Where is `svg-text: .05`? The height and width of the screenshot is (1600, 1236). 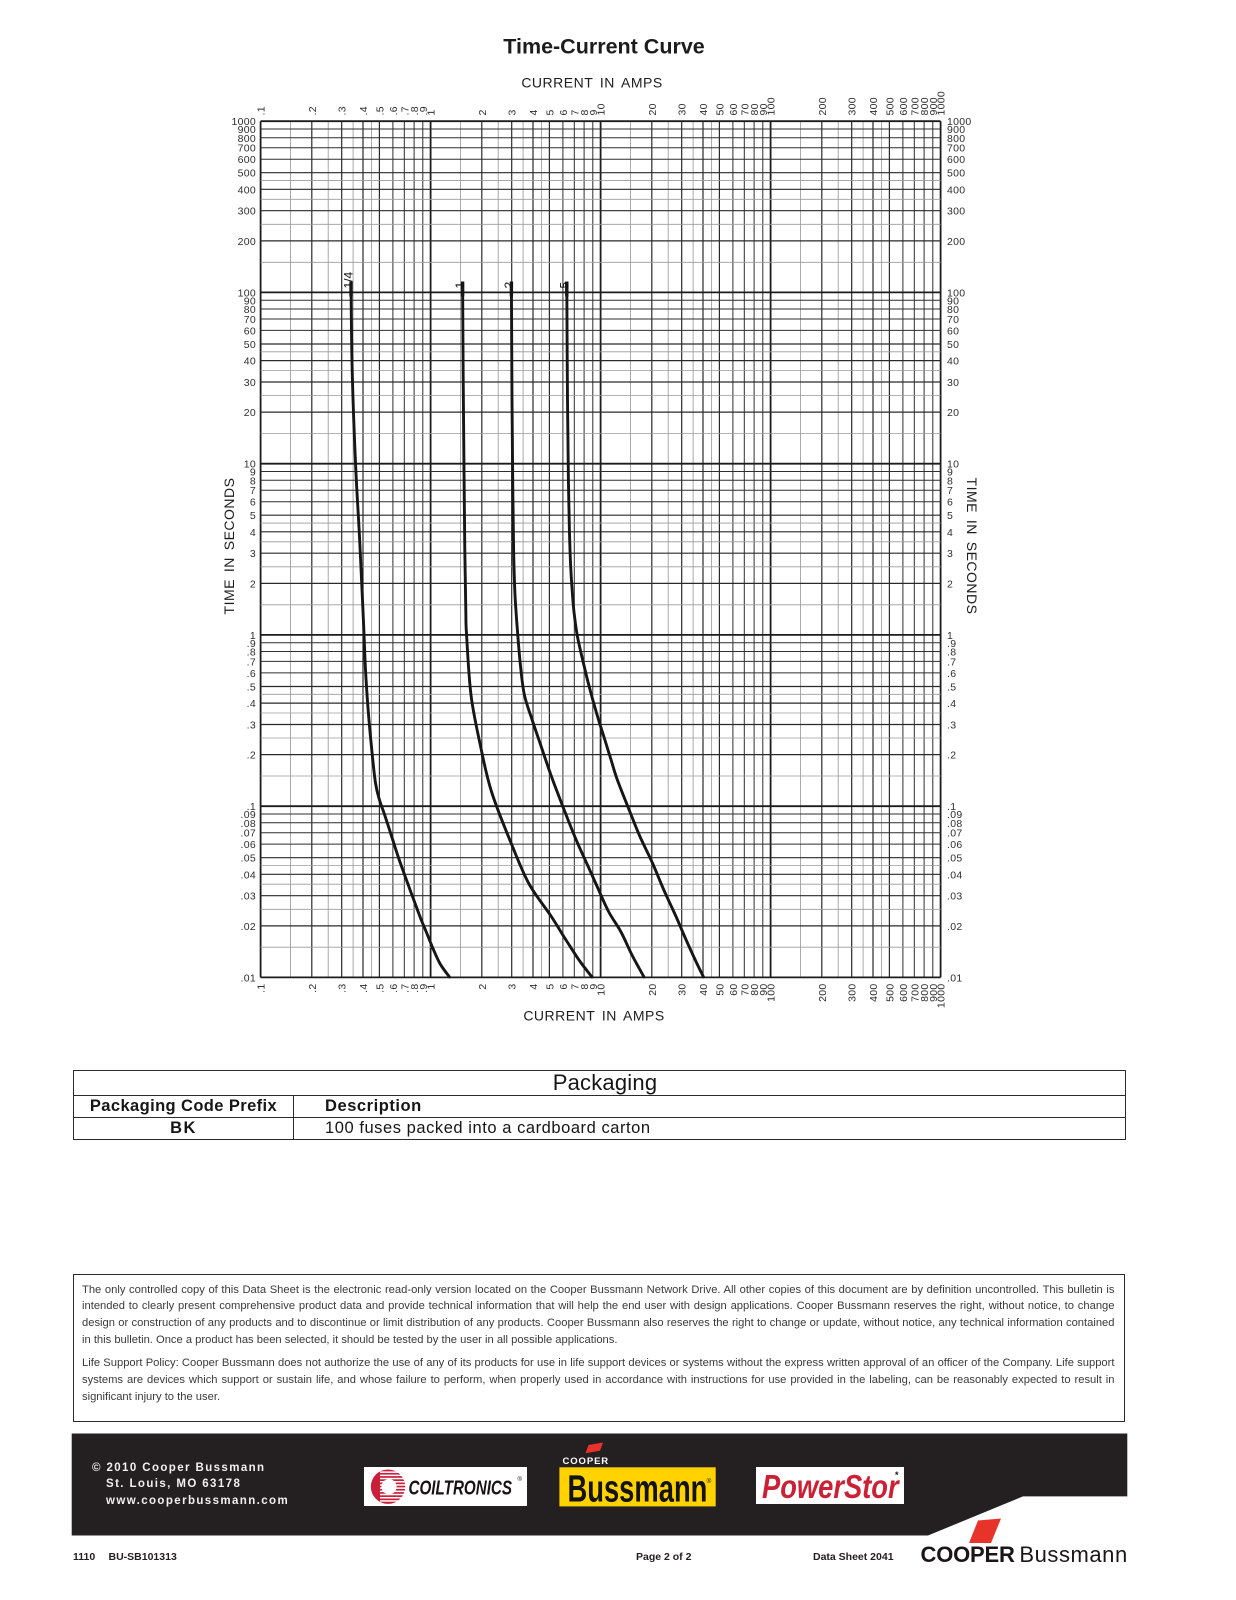 svg-text: .05 is located at coordinates (249, 859).